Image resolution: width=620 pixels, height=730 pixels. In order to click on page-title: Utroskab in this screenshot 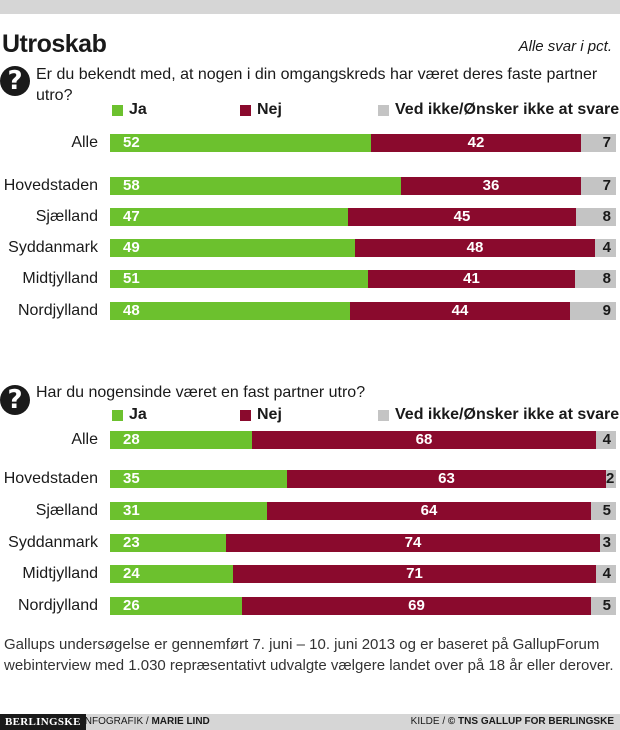, I will do `click(54, 44)`.